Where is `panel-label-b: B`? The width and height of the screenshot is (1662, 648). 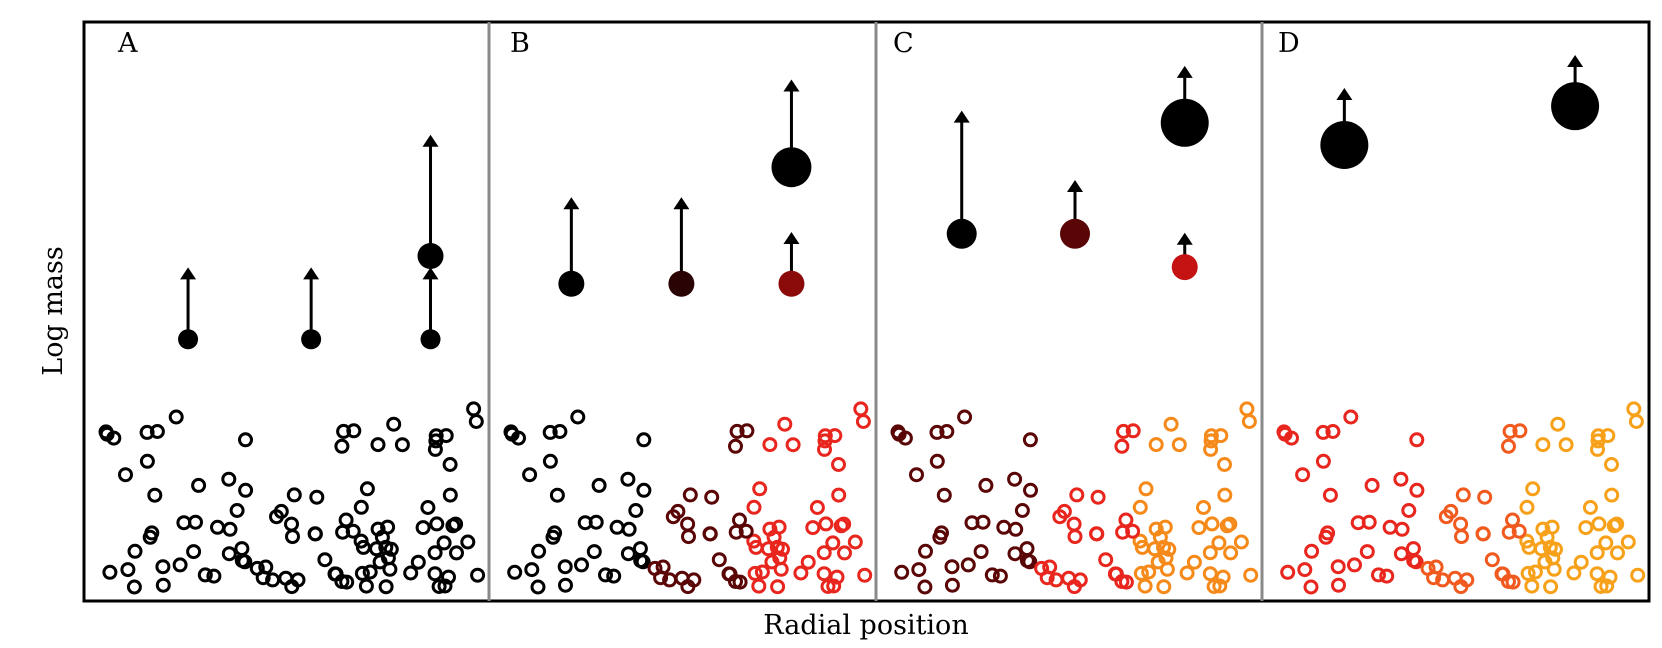 panel-label-b: B is located at coordinates (520, 43).